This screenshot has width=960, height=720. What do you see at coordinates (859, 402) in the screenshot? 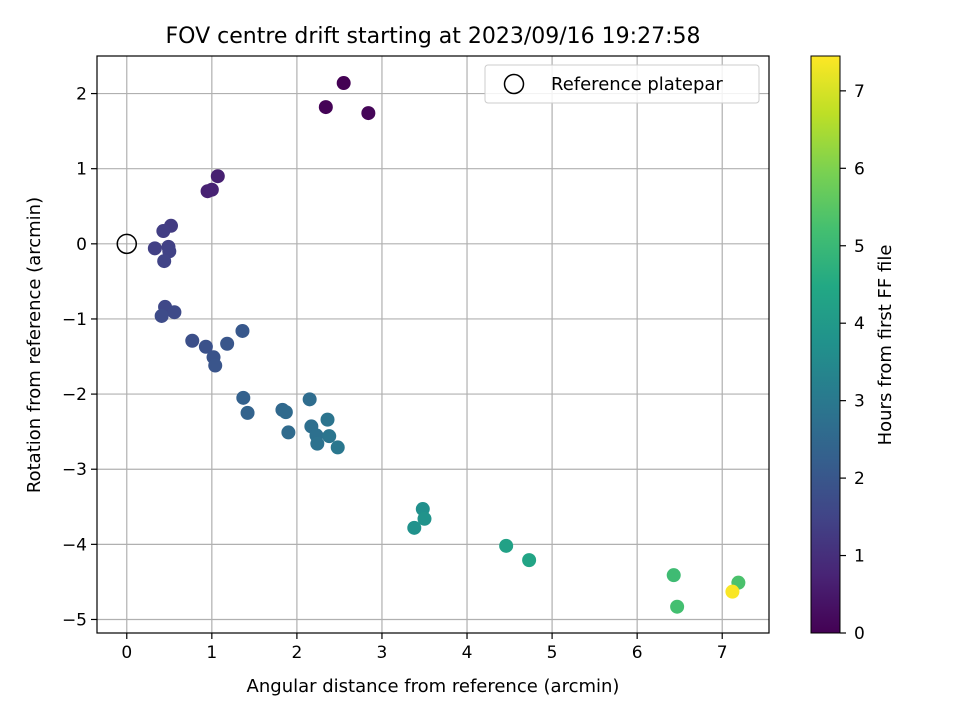
I see `colorbar-tick-label: 3` at bounding box center [859, 402].